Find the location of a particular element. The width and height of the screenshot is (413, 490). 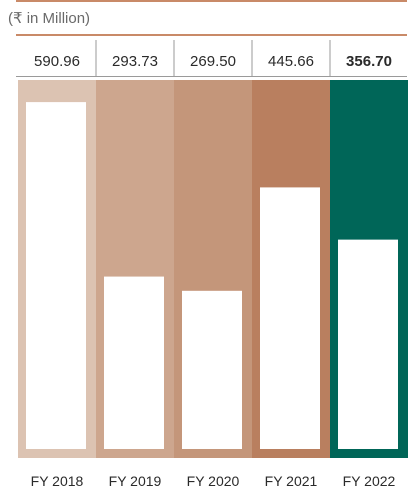

value-row-rule is located at coordinates (211, 76).